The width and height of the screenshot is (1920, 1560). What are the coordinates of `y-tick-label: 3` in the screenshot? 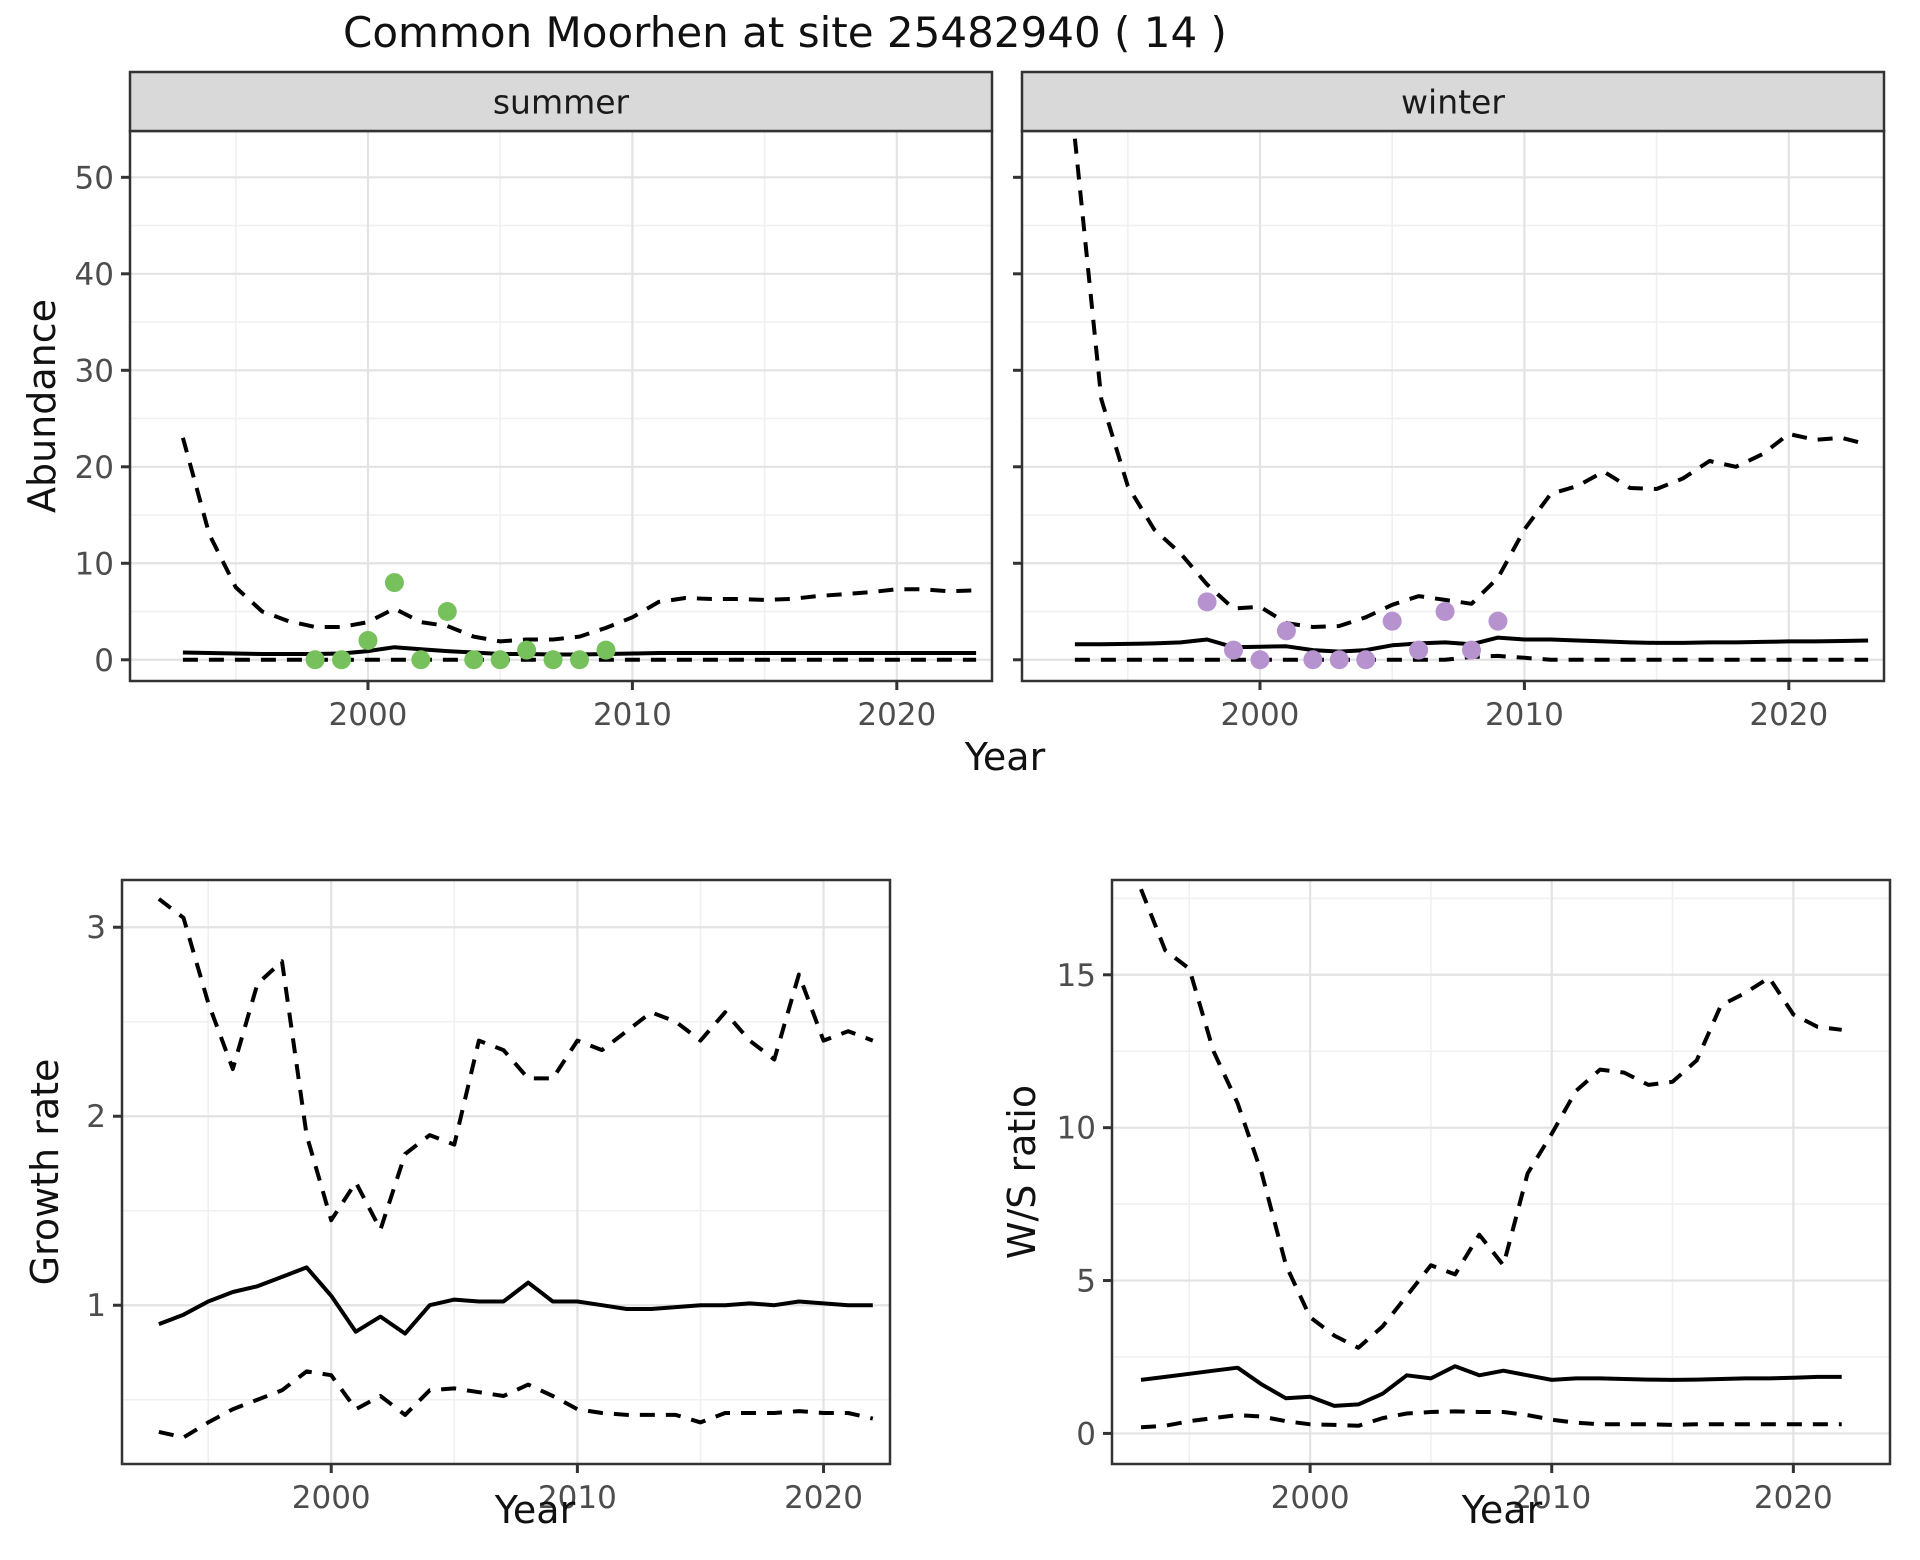 It's located at (96, 928).